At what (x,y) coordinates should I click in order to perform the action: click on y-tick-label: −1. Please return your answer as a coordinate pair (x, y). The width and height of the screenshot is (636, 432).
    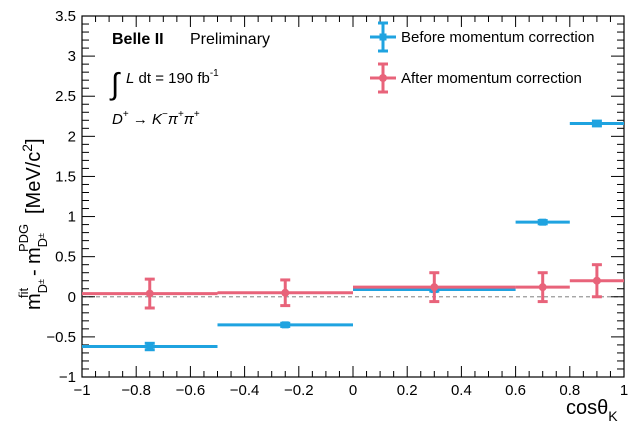
    Looking at the image, I should click on (67, 377).